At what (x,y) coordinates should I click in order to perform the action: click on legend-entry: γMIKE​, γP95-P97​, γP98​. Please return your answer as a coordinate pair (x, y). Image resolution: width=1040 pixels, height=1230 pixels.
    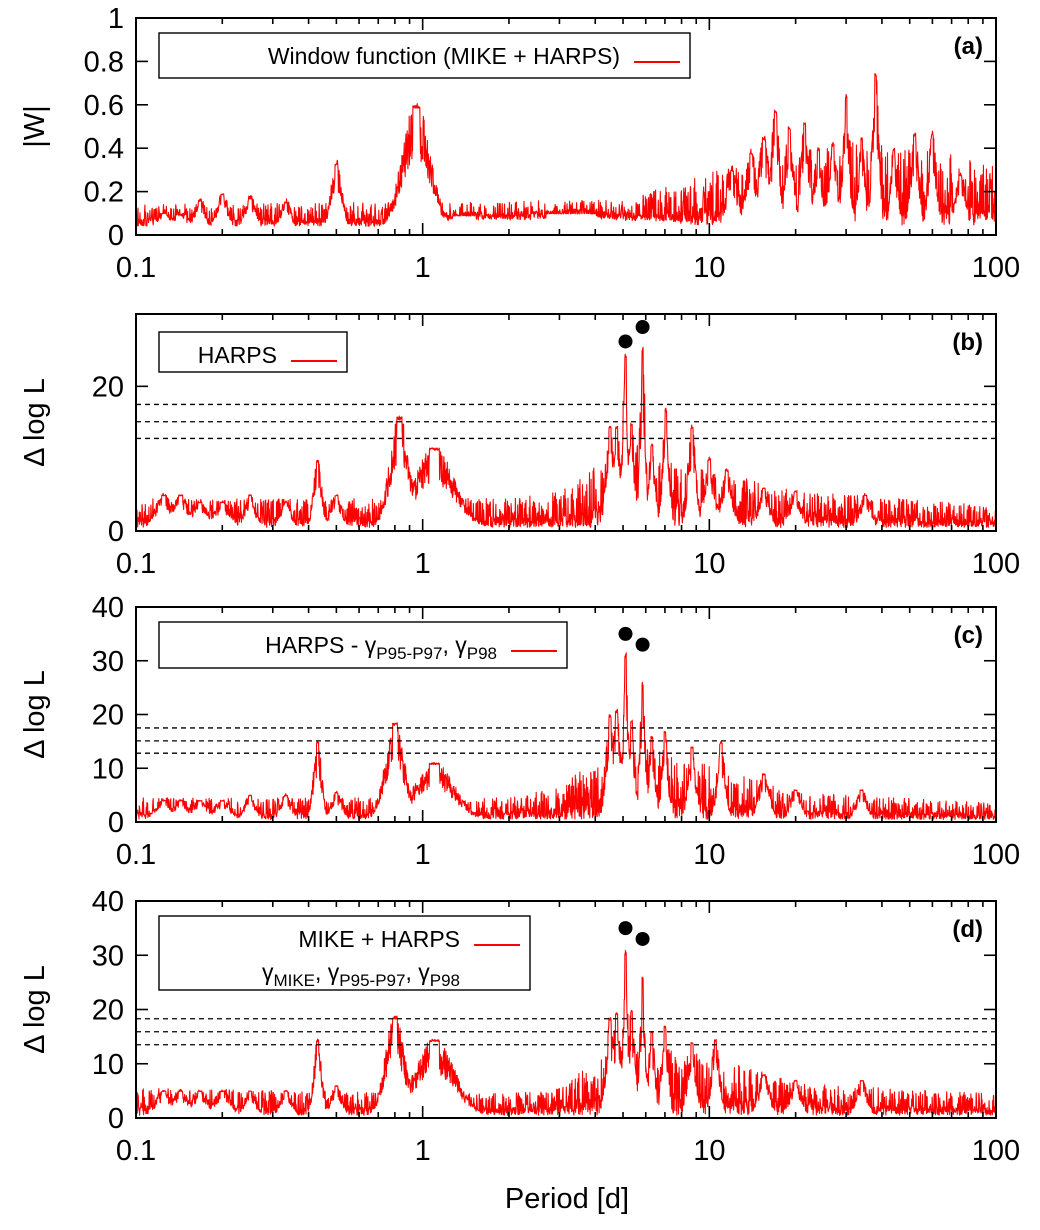
    Looking at the image, I should click on (361, 974).